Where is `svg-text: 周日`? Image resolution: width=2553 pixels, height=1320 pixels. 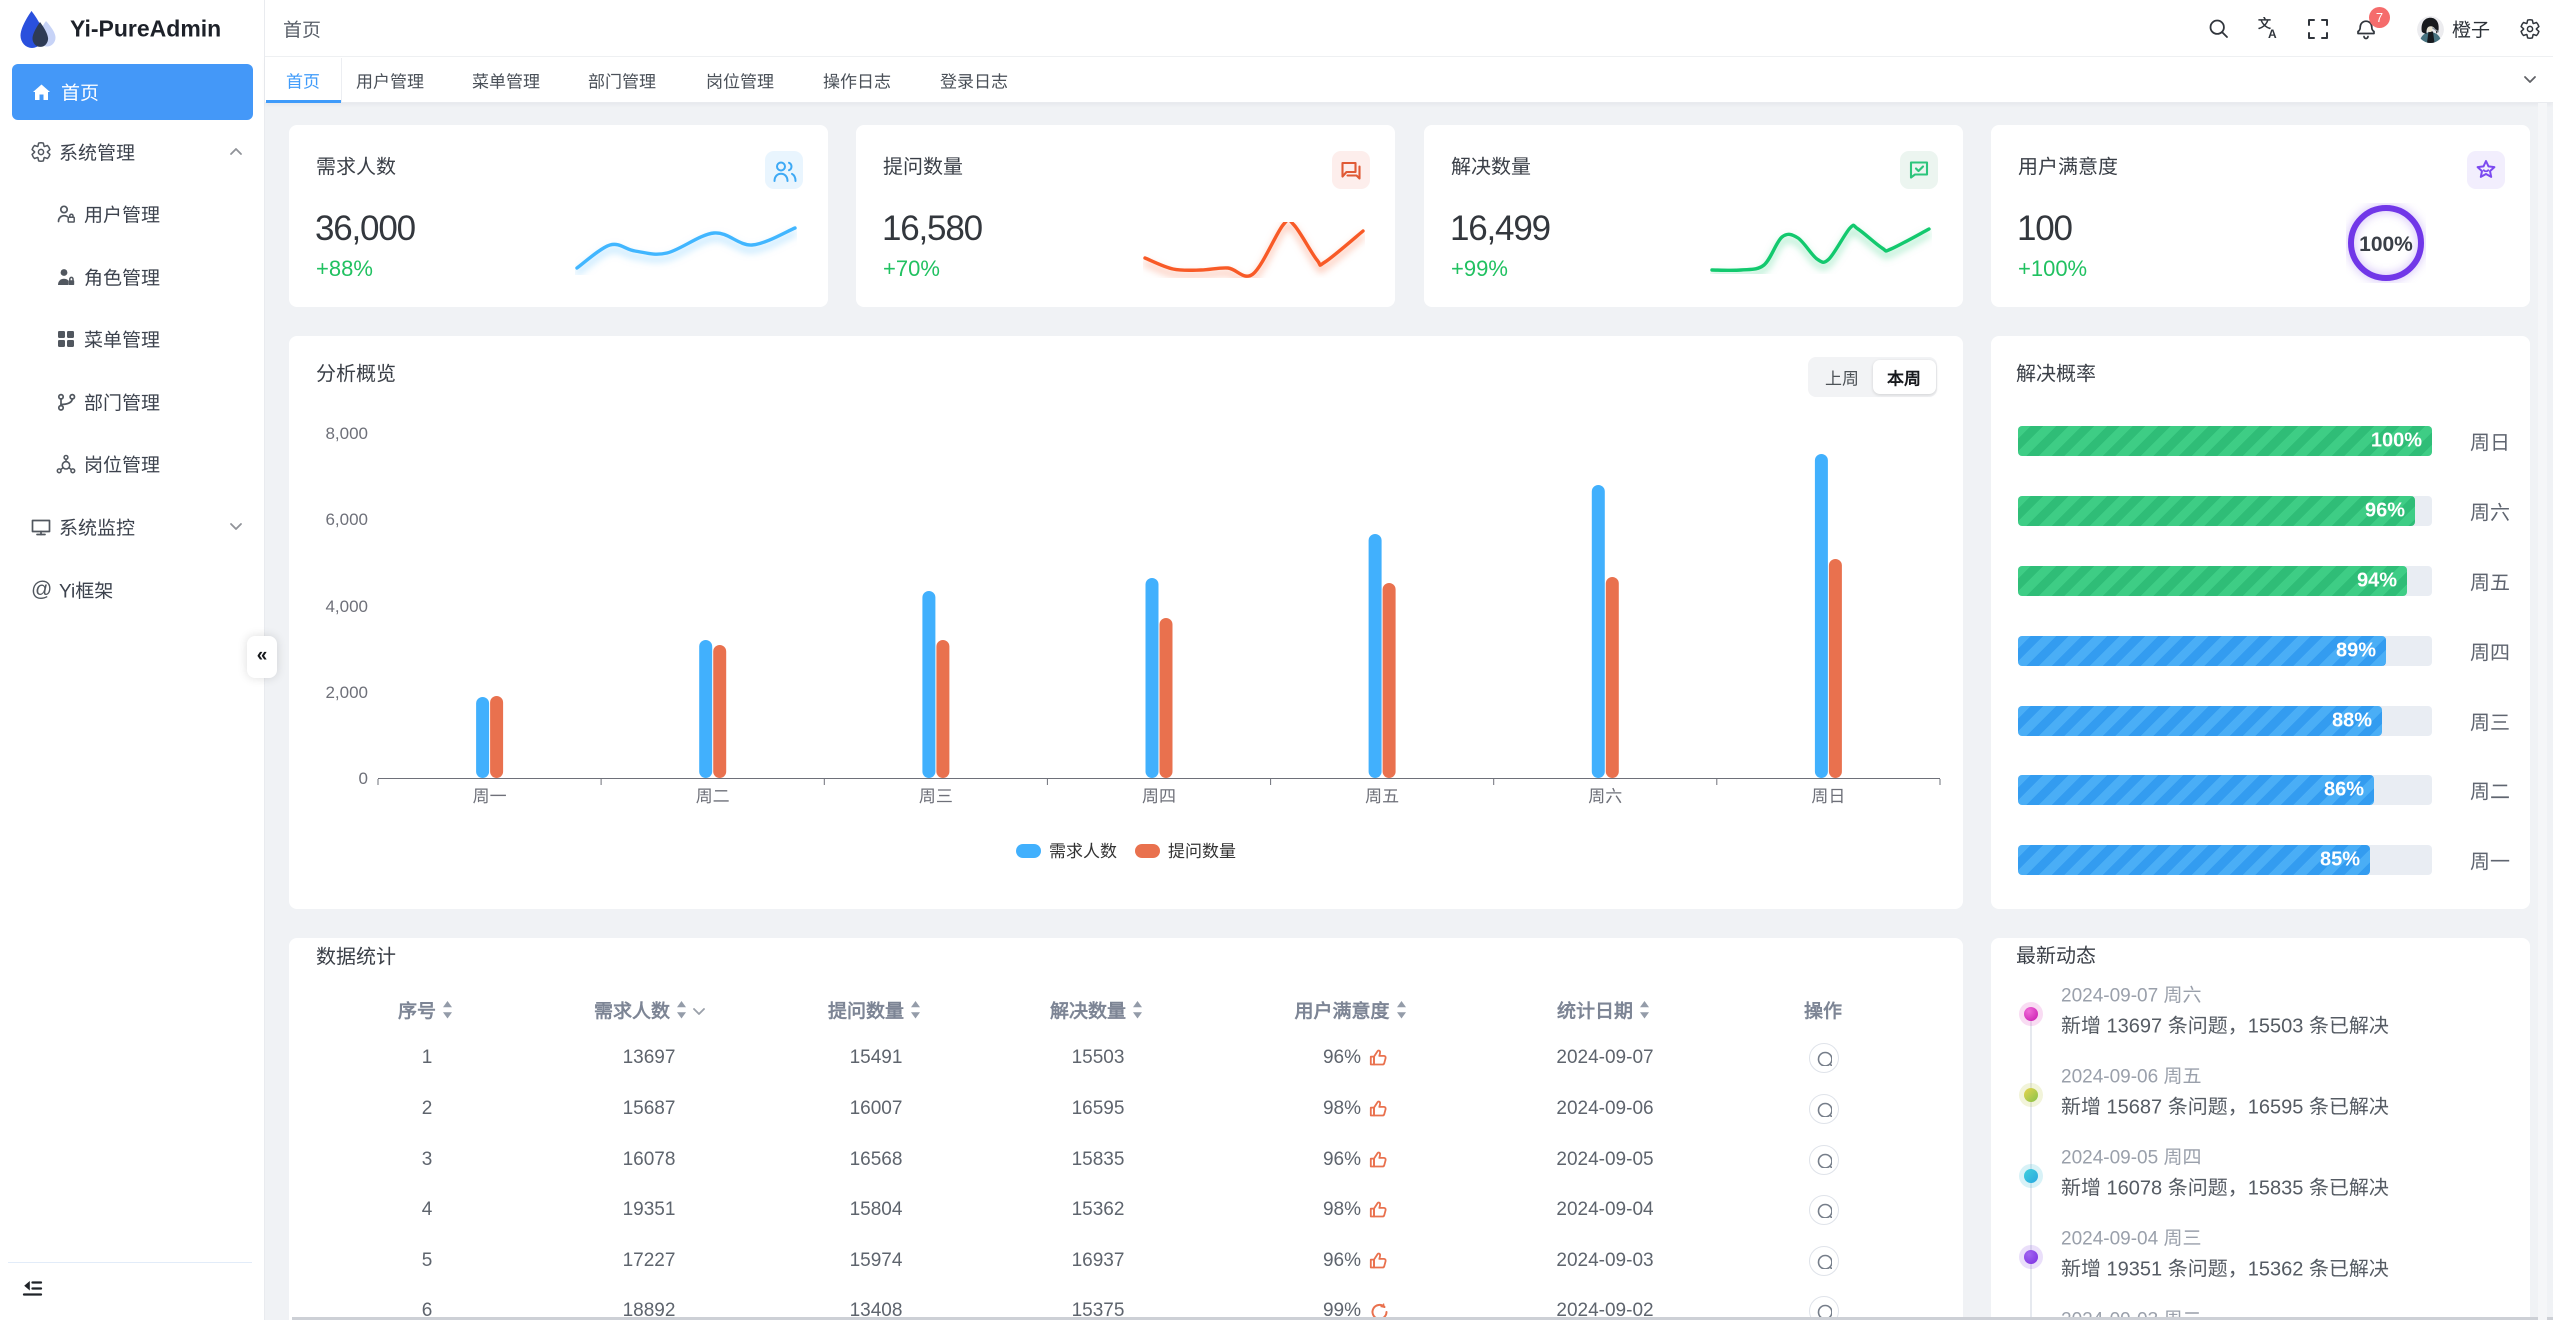 svg-text: 周日 is located at coordinates (1828, 796).